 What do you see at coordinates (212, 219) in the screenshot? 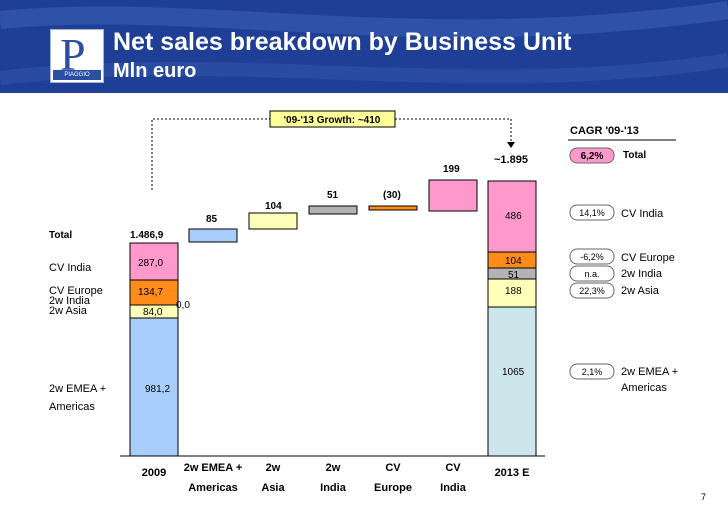
I see `label-delta-emea: 85` at bounding box center [212, 219].